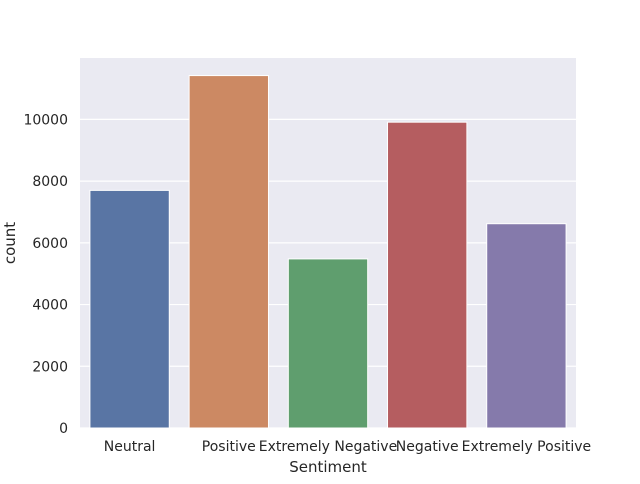 The height and width of the screenshot is (484, 640). What do you see at coordinates (45, 120) in the screenshot?
I see `y-tick-label: 10000` at bounding box center [45, 120].